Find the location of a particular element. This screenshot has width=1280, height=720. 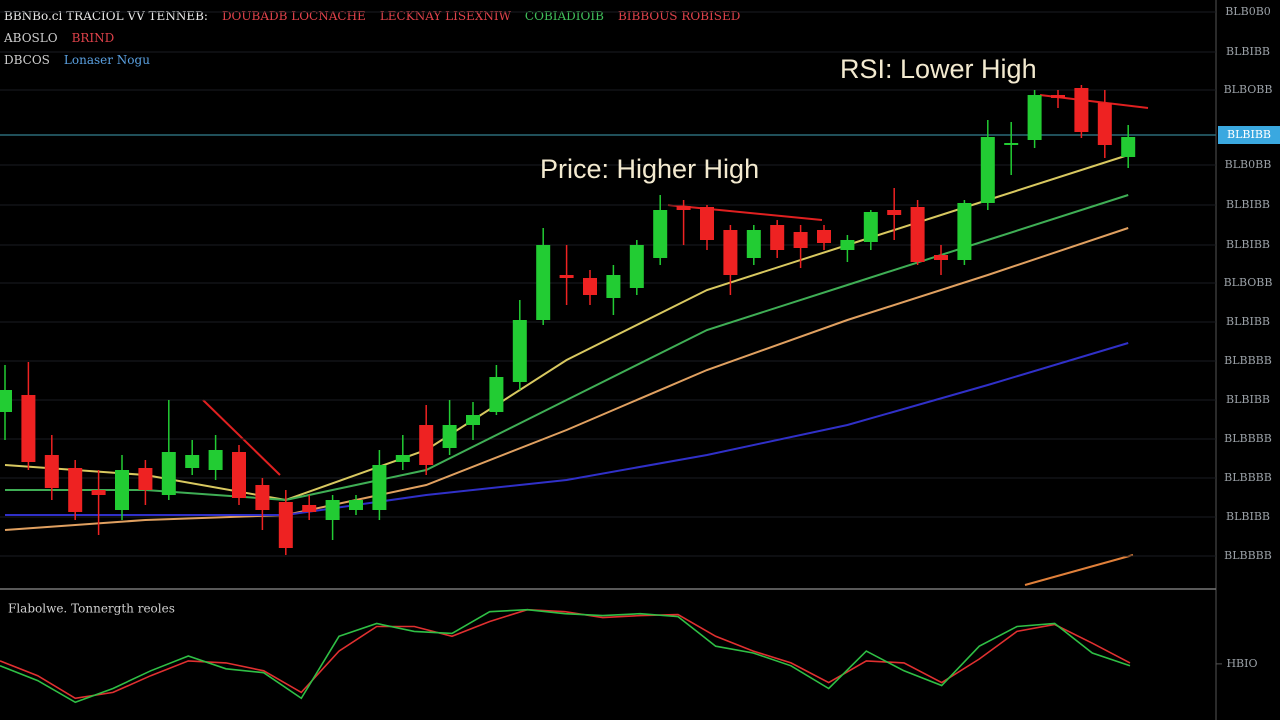

header-line: ABOSLO BRIND is located at coordinates (58, 38).